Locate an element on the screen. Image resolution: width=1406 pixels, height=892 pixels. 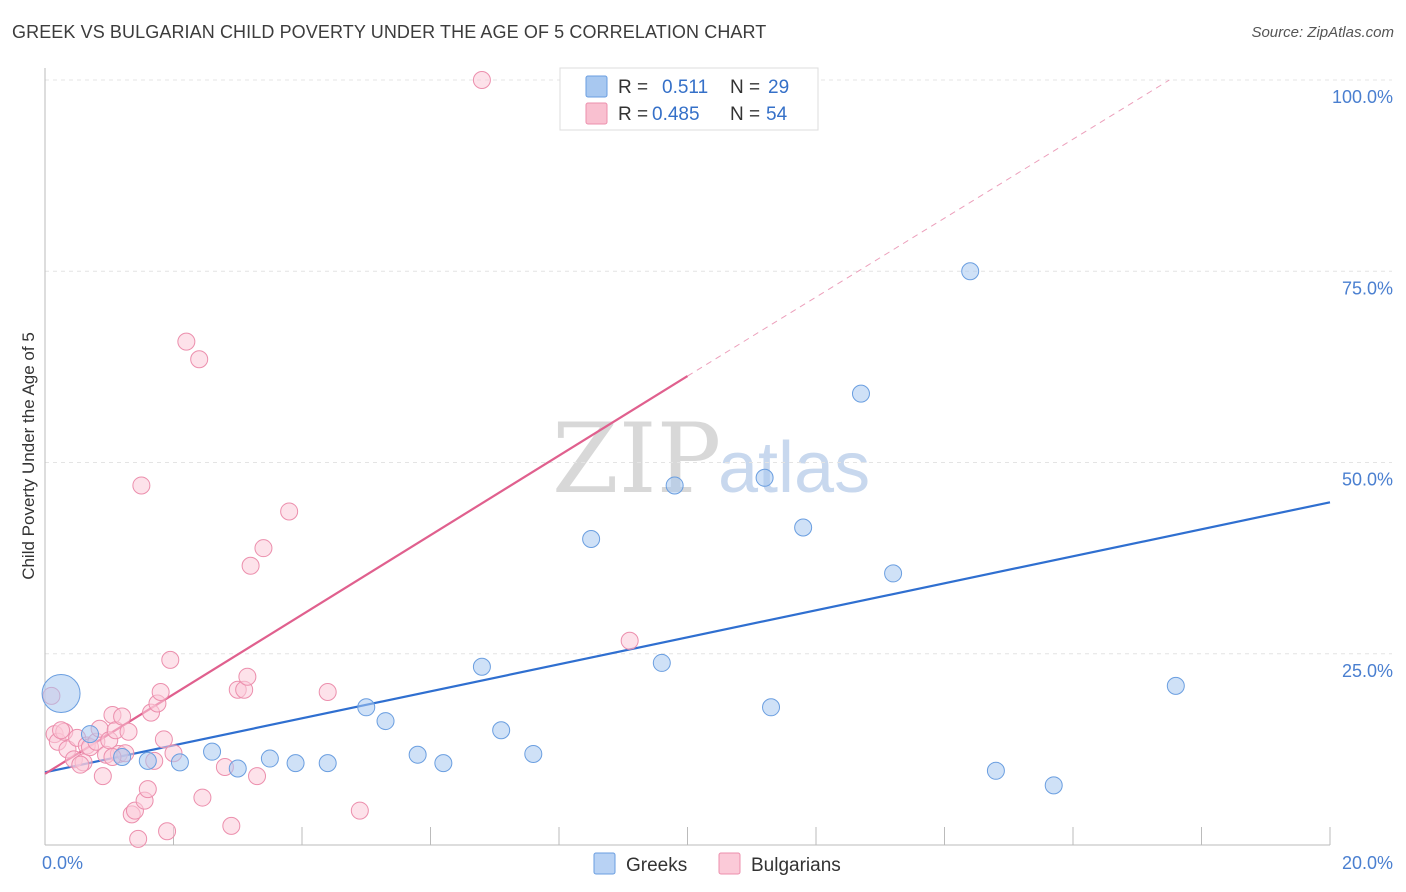
watermark-atlas: atlas is located at coordinates (794, 468).